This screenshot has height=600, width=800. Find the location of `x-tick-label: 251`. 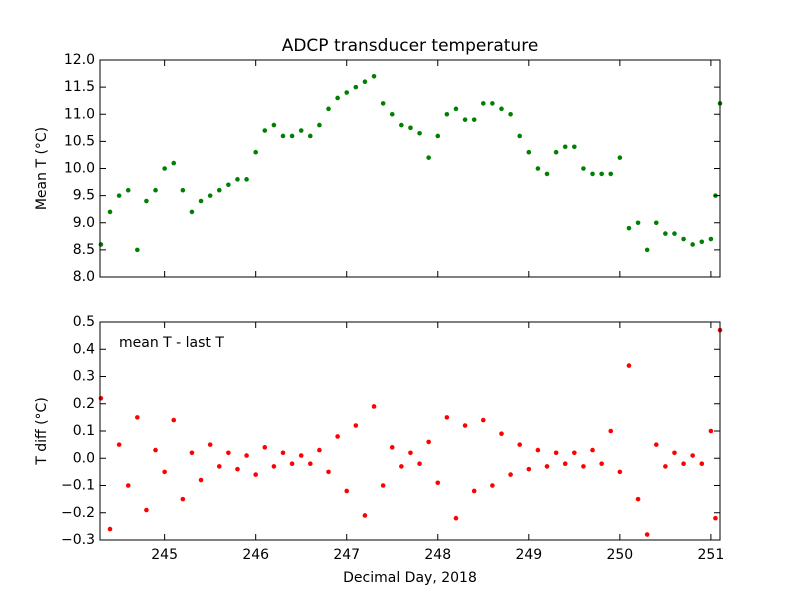

x-tick-label: 251 is located at coordinates (711, 555).